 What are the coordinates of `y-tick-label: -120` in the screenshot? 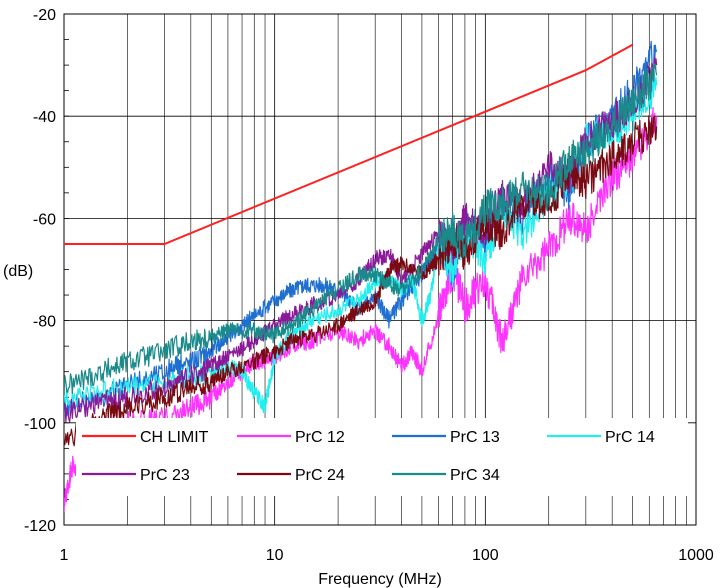 It's located at (40, 526).